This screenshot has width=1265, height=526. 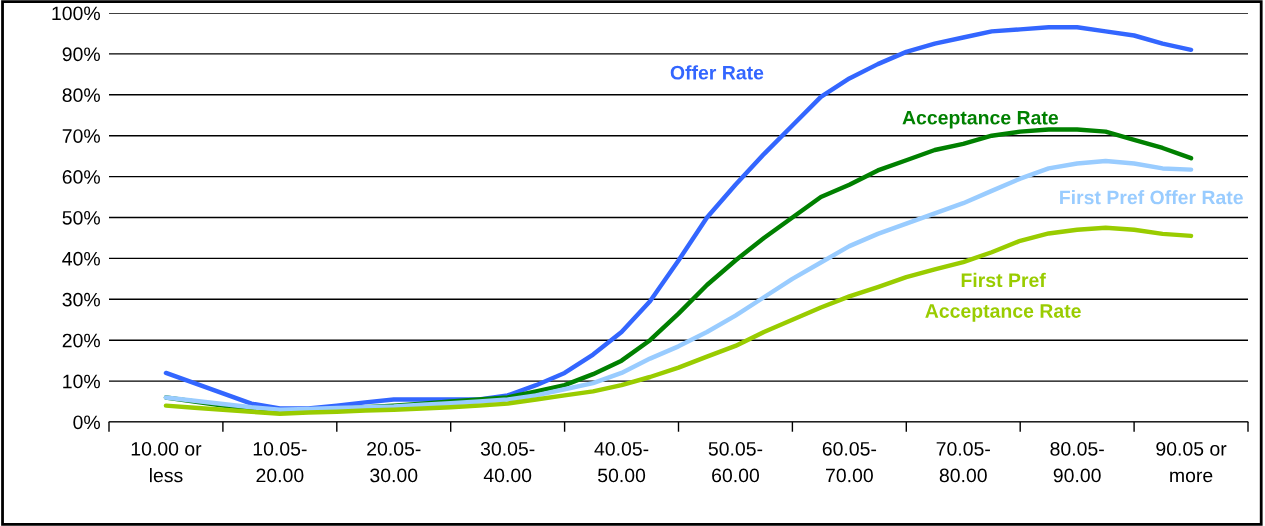 What do you see at coordinates (76, 13) in the screenshot?
I see `y-tick-label: 100%` at bounding box center [76, 13].